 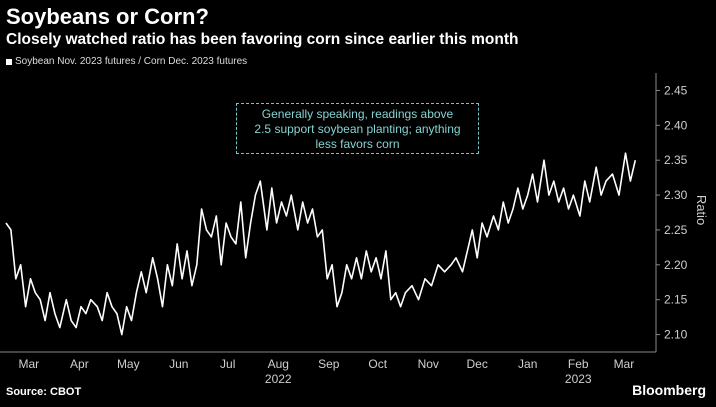 What do you see at coordinates (9, 61) in the screenshot?
I see `legend-swatch` at bounding box center [9, 61].